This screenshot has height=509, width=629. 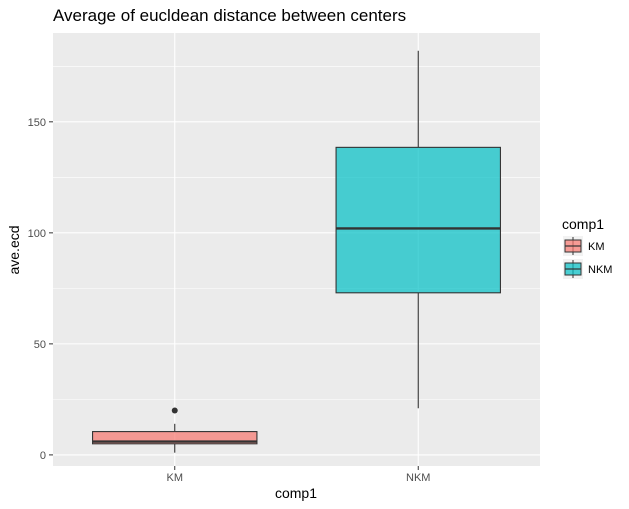 What do you see at coordinates (175, 478) in the screenshot?
I see `x-tick-label: KM` at bounding box center [175, 478].